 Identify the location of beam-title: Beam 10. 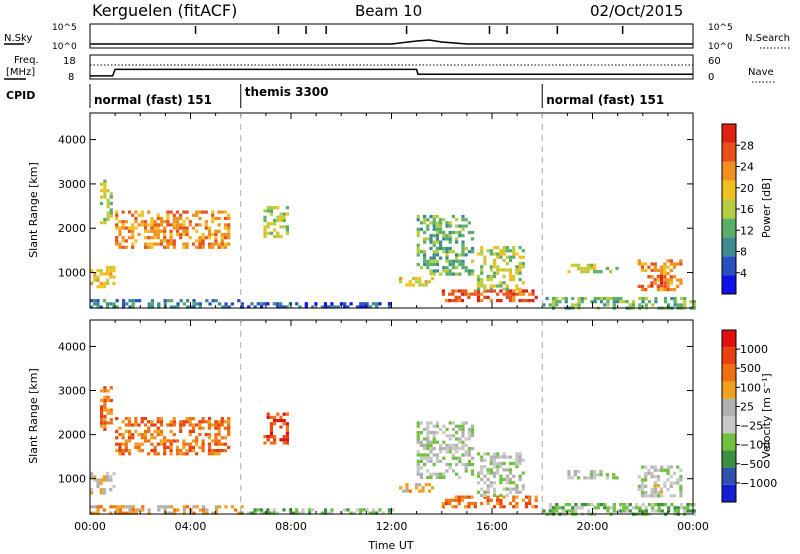
(388, 11).